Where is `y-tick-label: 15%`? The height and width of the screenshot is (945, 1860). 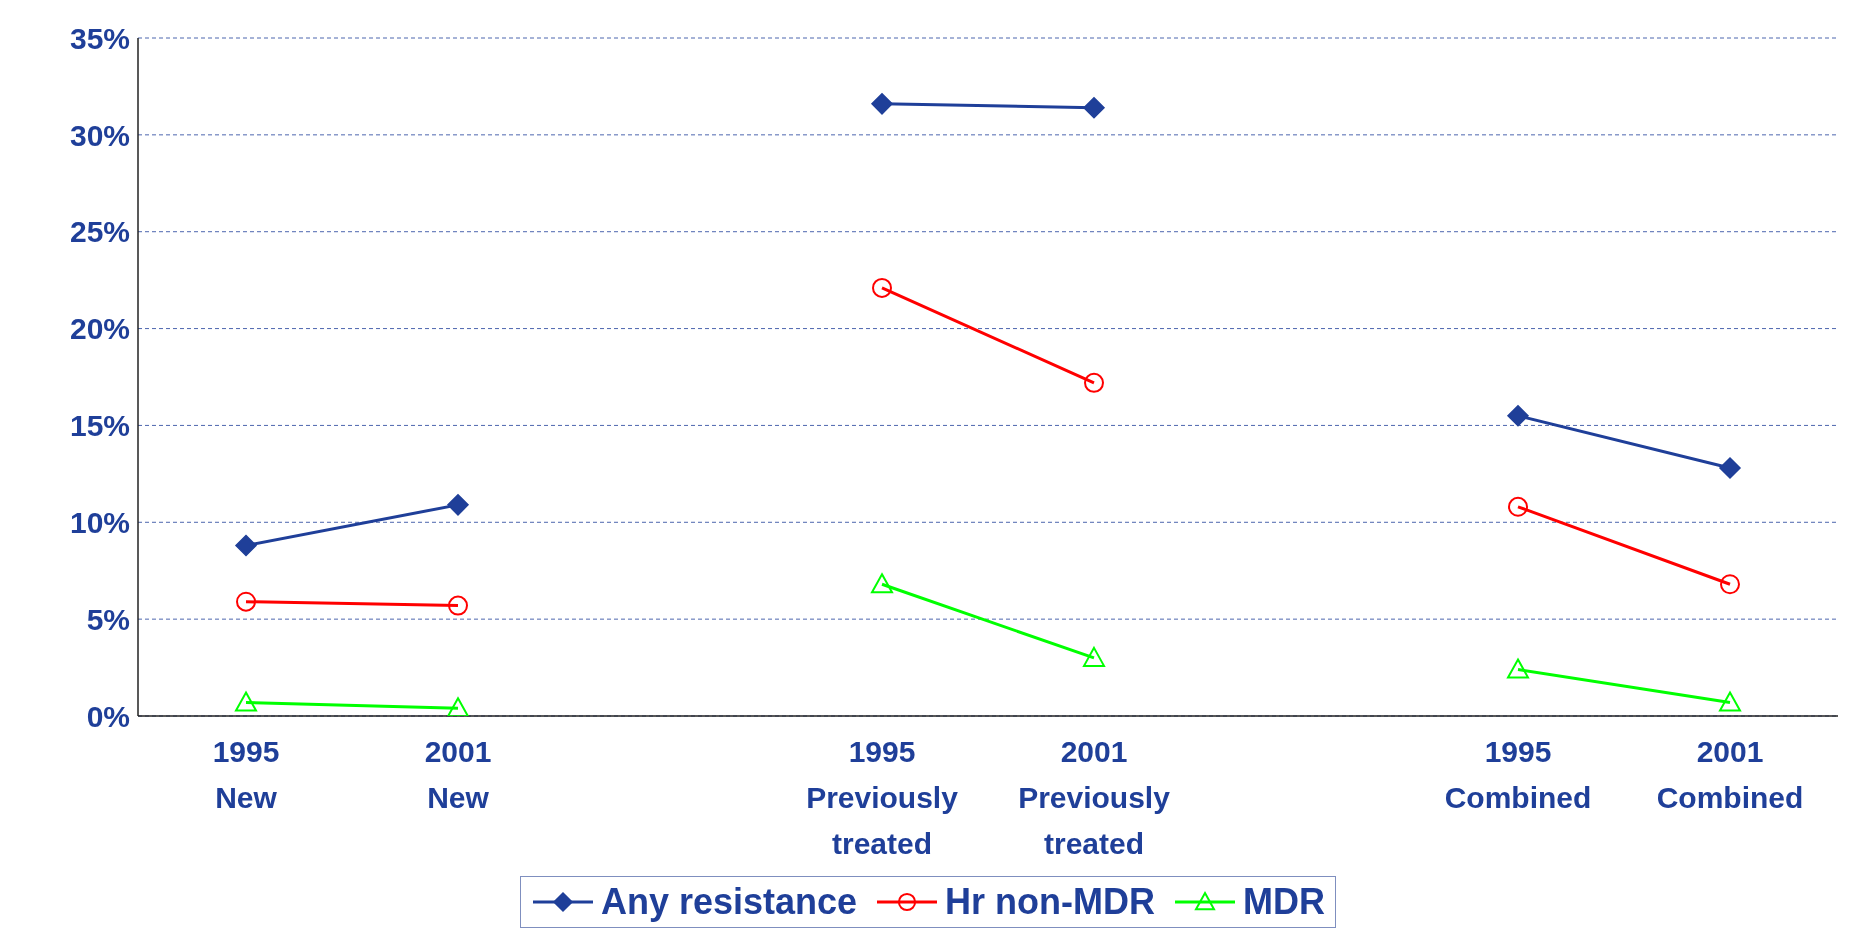
y-tick-label: 15% is located at coordinates (99, 426).